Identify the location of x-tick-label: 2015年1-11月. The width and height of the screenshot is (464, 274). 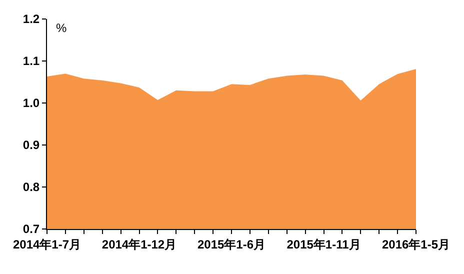
(323, 244).